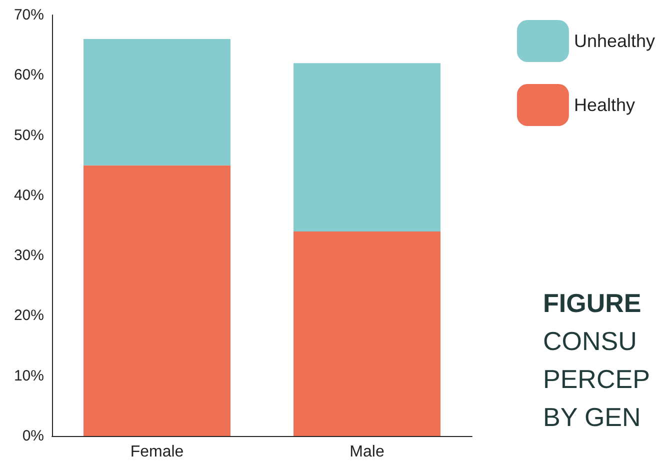 This screenshot has height=471, width=662. I want to click on y-tick-label: 0%, so click(33, 436).